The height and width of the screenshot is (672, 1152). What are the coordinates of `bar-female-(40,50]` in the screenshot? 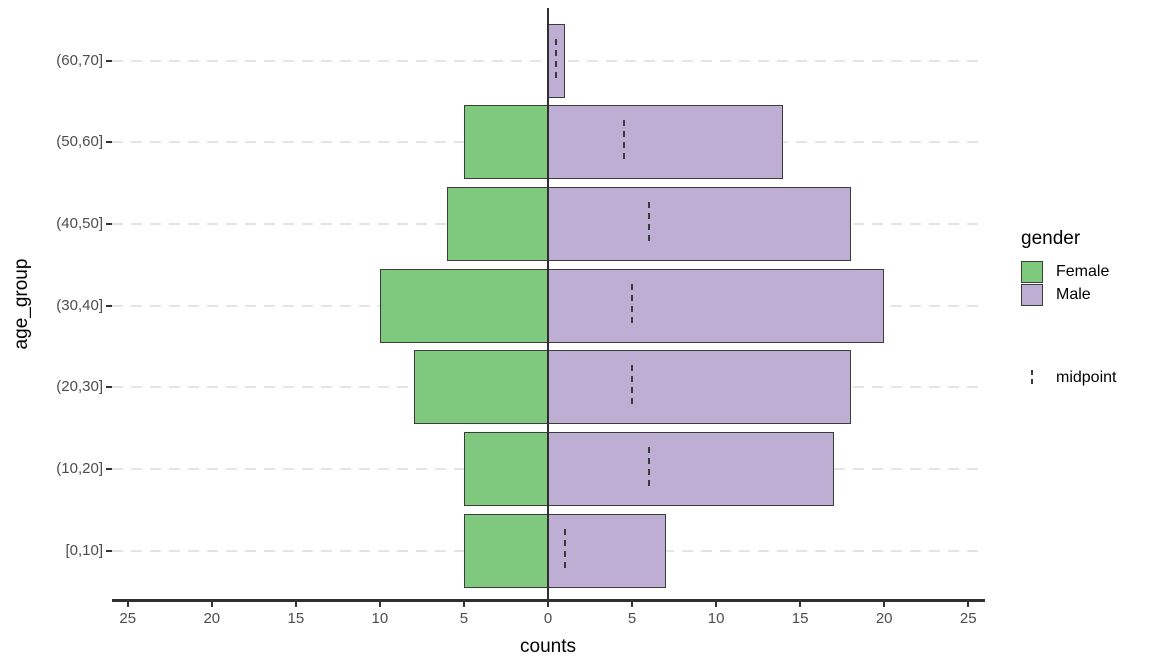 It's located at (497, 224).